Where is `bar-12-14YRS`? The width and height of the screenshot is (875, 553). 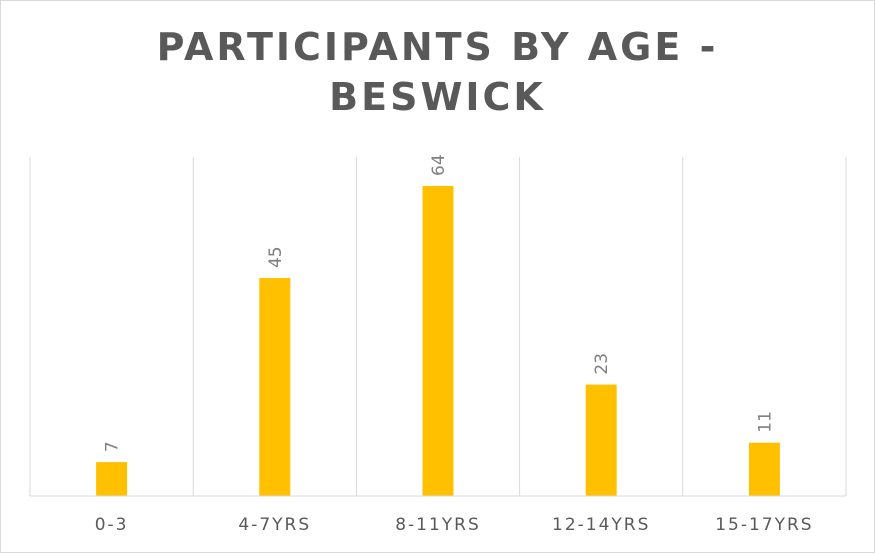
bar-12-14YRS is located at coordinates (601, 440).